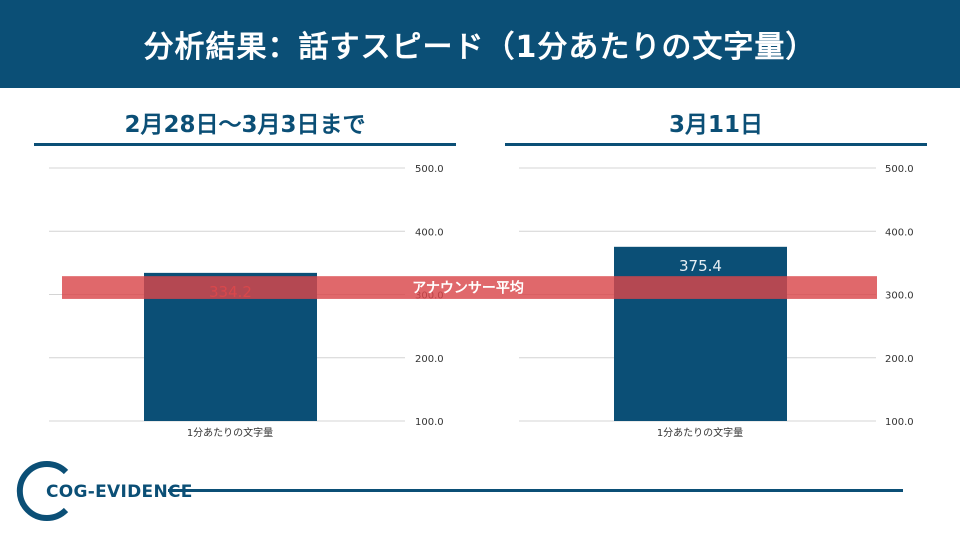 This screenshot has height=540, width=960. Describe the element at coordinates (429, 232) in the screenshot. I see `chart-1-y-tick-label: 400.0` at that location.